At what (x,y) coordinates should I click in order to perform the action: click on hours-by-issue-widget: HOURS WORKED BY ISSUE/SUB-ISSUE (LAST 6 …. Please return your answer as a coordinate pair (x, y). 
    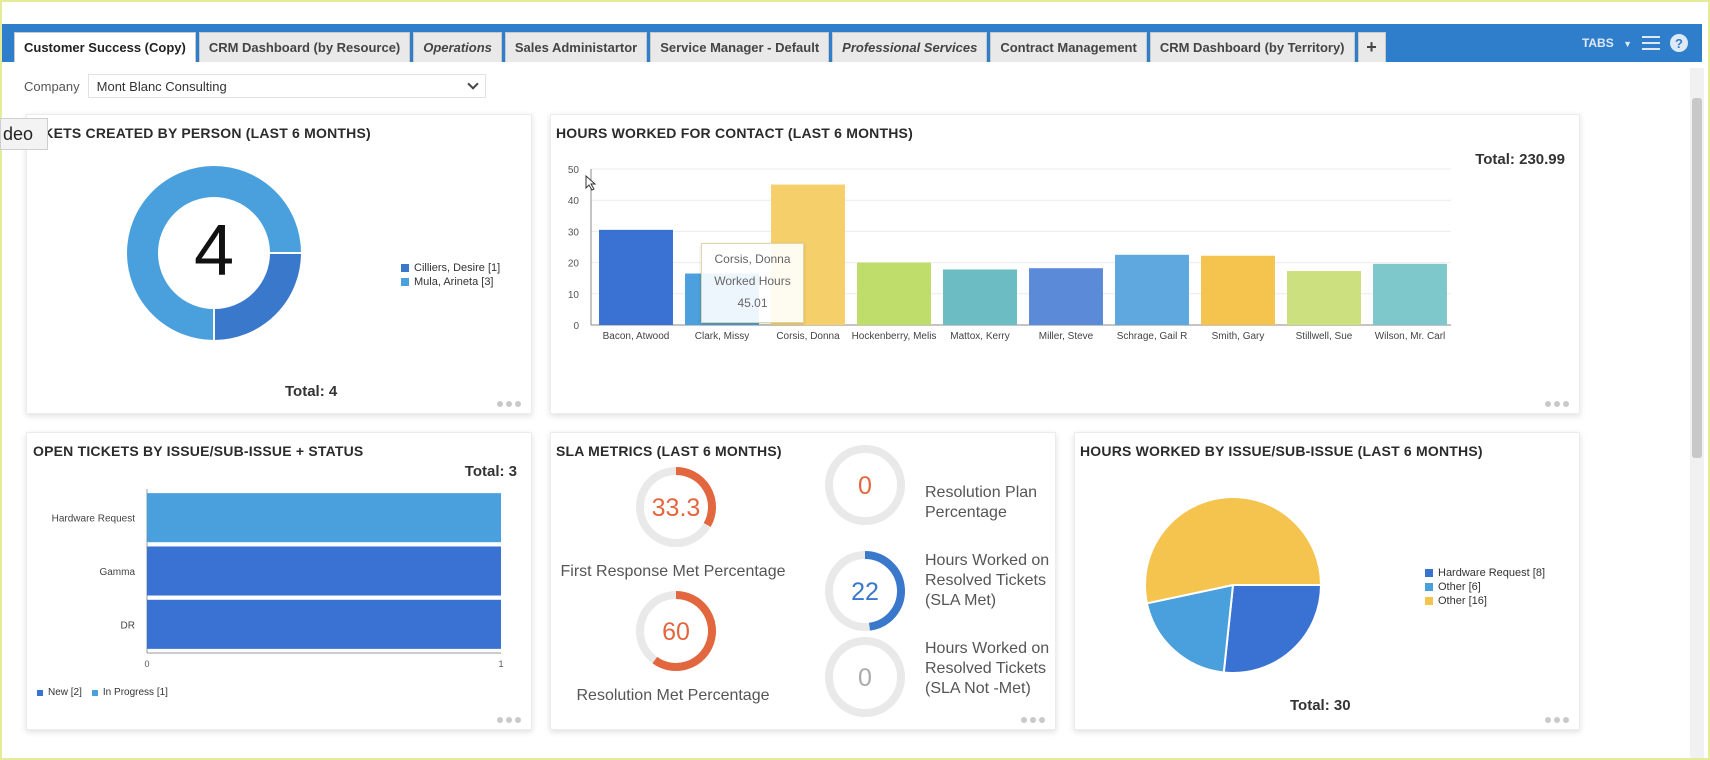
    Looking at the image, I should click on (1327, 581).